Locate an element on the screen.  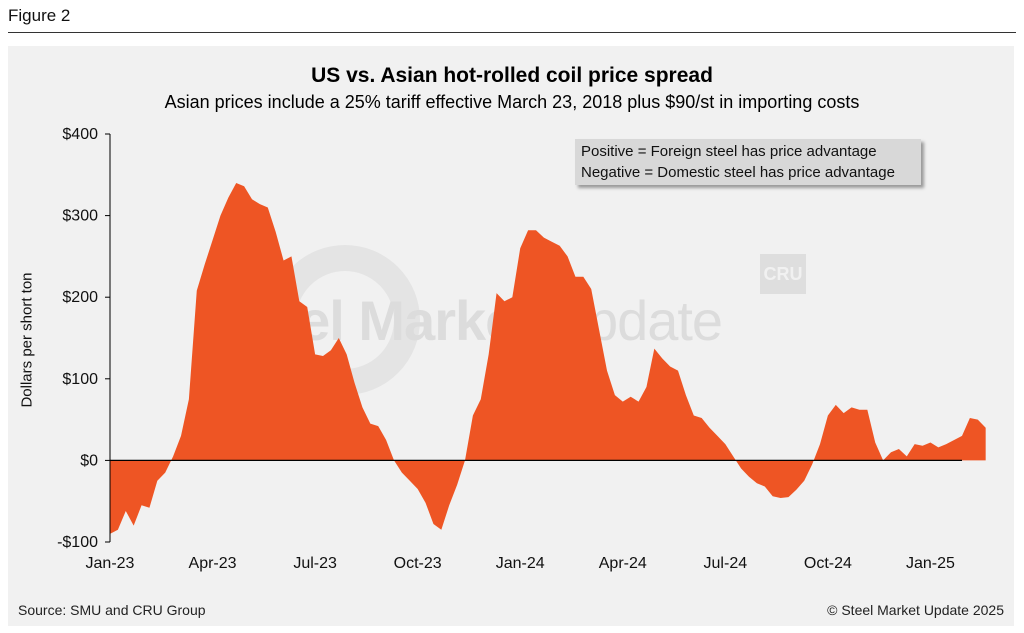
y-tick-label: -$100 is located at coordinates (77, 542).